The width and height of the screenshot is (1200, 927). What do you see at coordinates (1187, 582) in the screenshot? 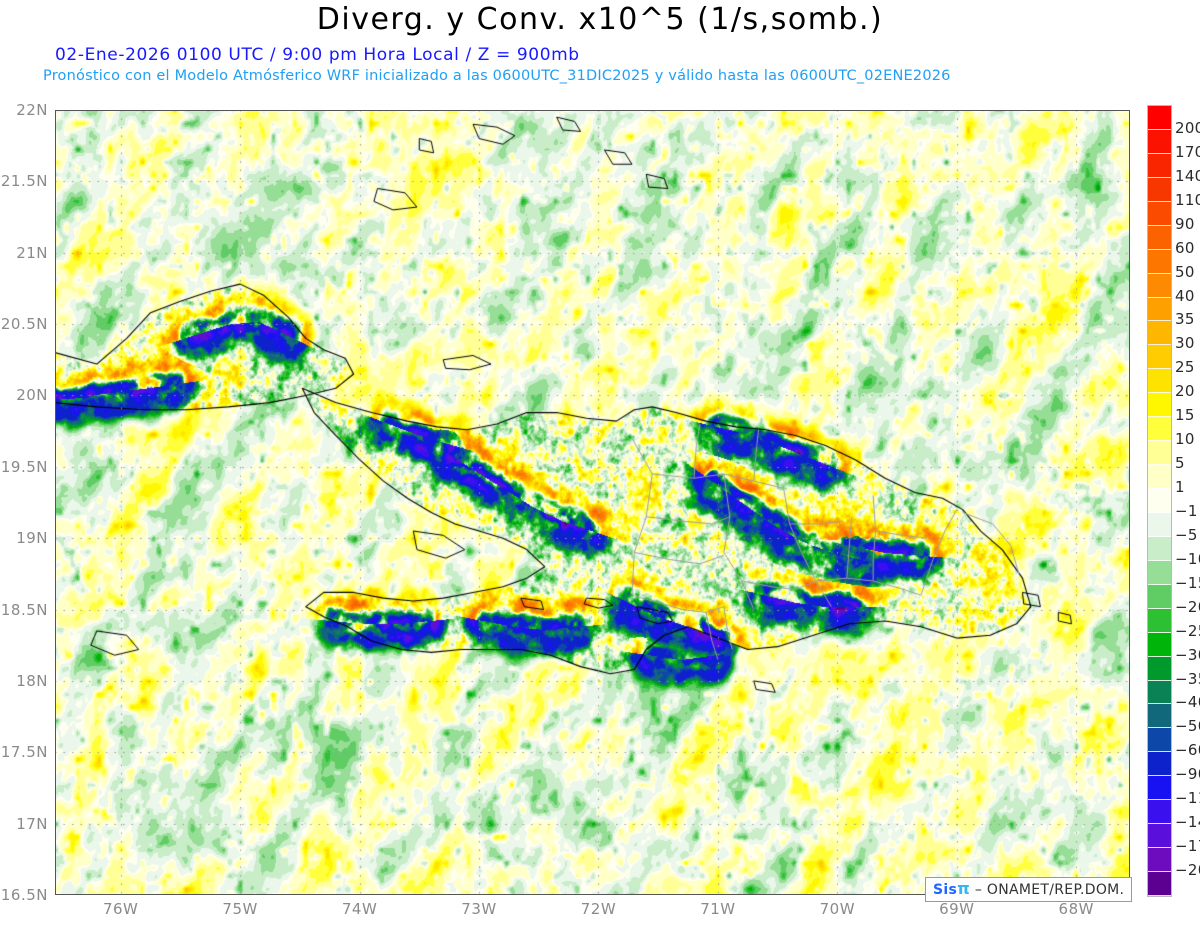
I see `colorbar-tick-label: −15` at bounding box center [1187, 582].